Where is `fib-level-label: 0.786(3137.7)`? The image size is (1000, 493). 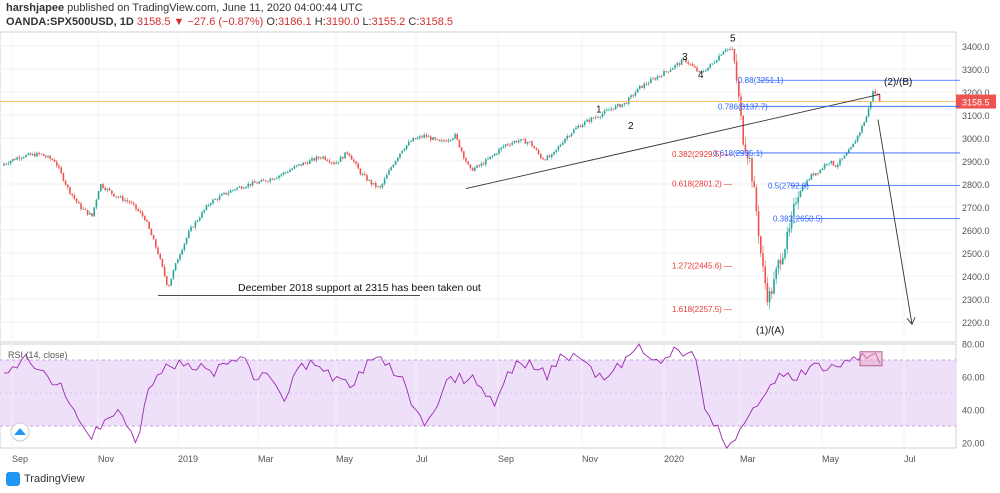
fib-level-label: 0.786(3137.7) is located at coordinates (743, 106).